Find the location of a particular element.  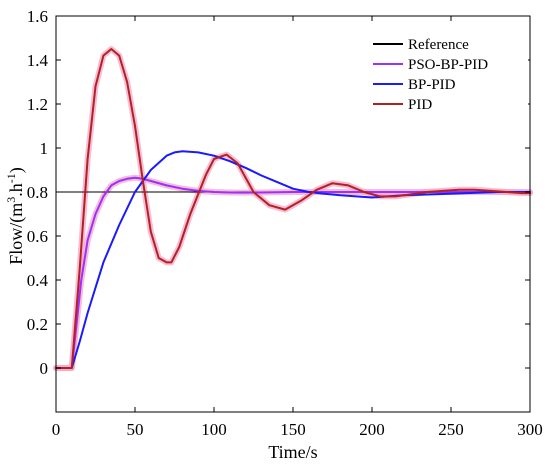

y-tick-label: 0.2 is located at coordinates (37, 324).